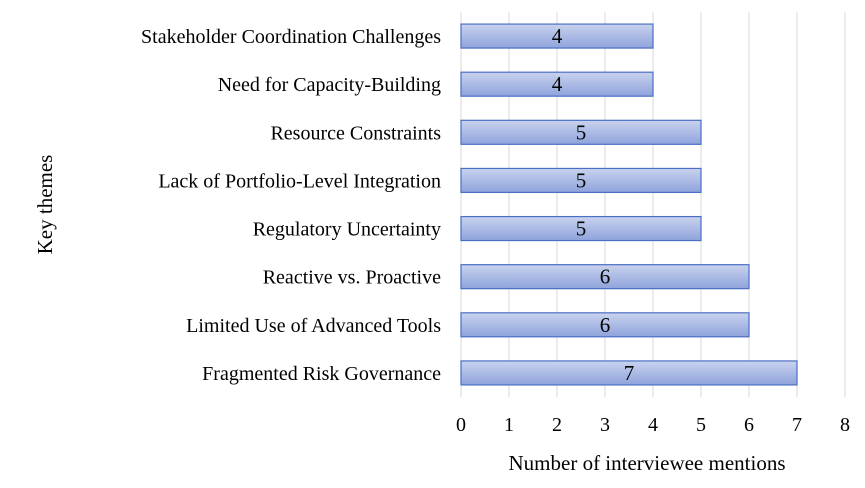 Image resolution: width=865 pixels, height=488 pixels. Describe the element at coordinates (45, 205) in the screenshot. I see `y-axis-title: Key themes` at that location.